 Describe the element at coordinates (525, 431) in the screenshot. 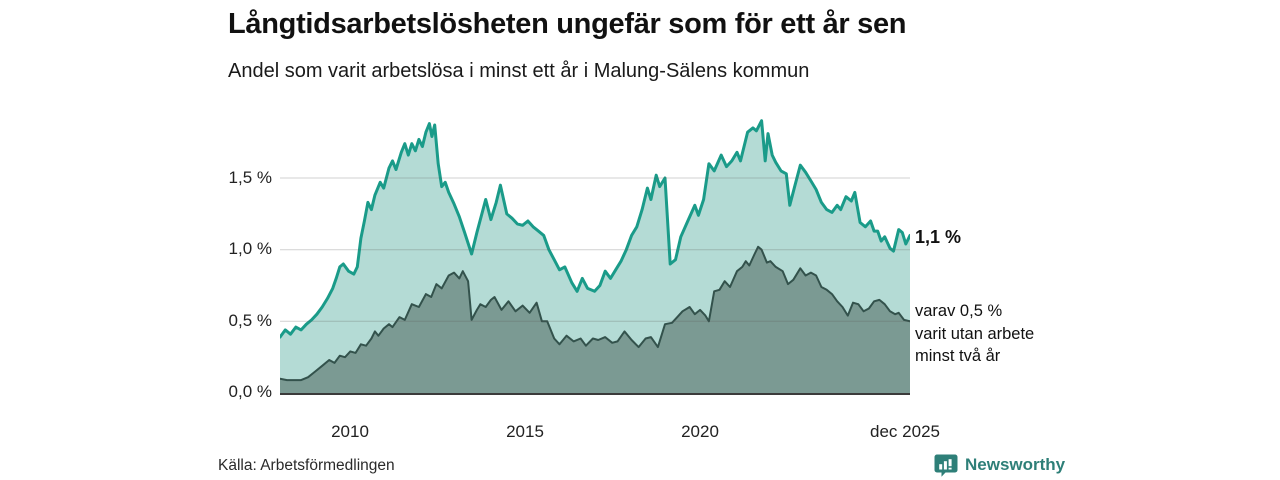

I see `x-axis-tick-2015: 2015` at that location.